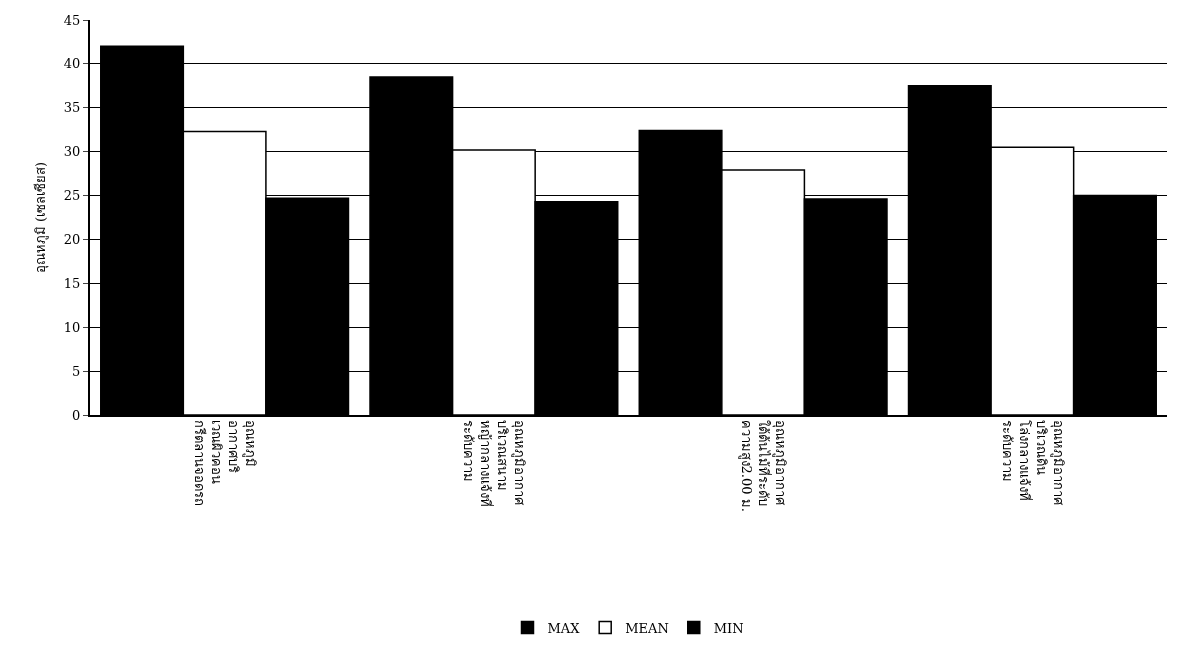  Describe the element at coordinates (647, 628) in the screenshot. I see `legend-label: MEAN` at that location.